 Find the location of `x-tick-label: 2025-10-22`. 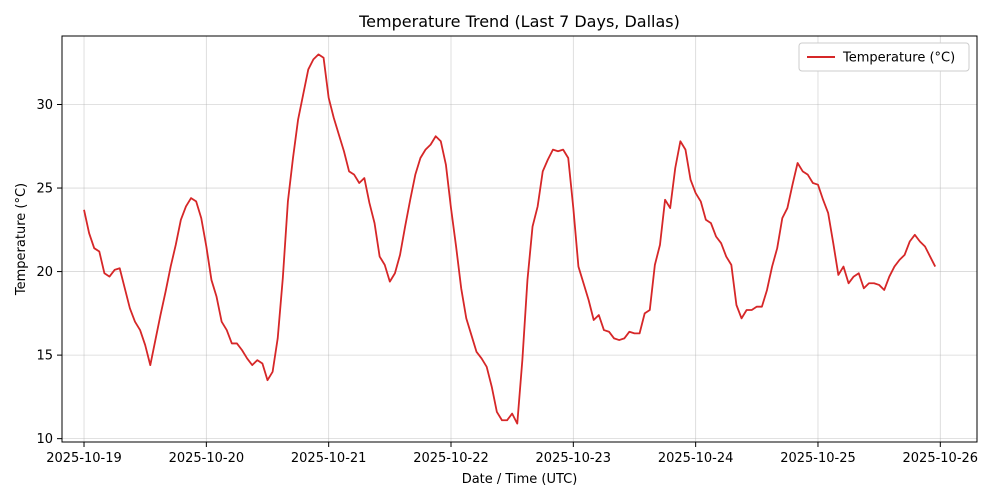

x-tick-label: 2025-10-22 is located at coordinates (451, 458).